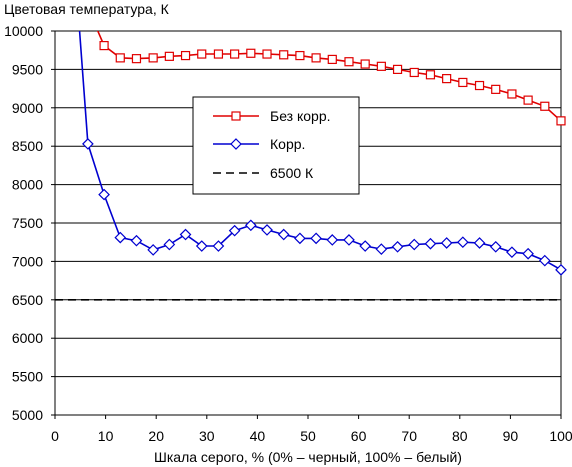  What do you see at coordinates (409, 436) in the screenshot?
I see `x-tick-label: 70` at bounding box center [409, 436].